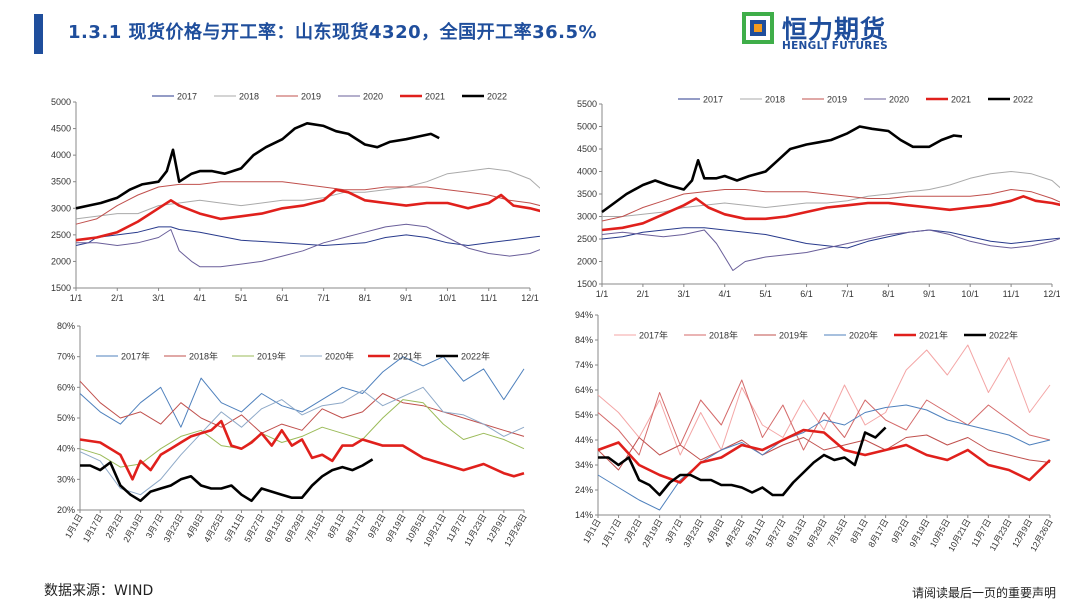 The height and width of the screenshot is (608, 1080). I want to click on x-tick-label: 8/1, so click(365, 298).